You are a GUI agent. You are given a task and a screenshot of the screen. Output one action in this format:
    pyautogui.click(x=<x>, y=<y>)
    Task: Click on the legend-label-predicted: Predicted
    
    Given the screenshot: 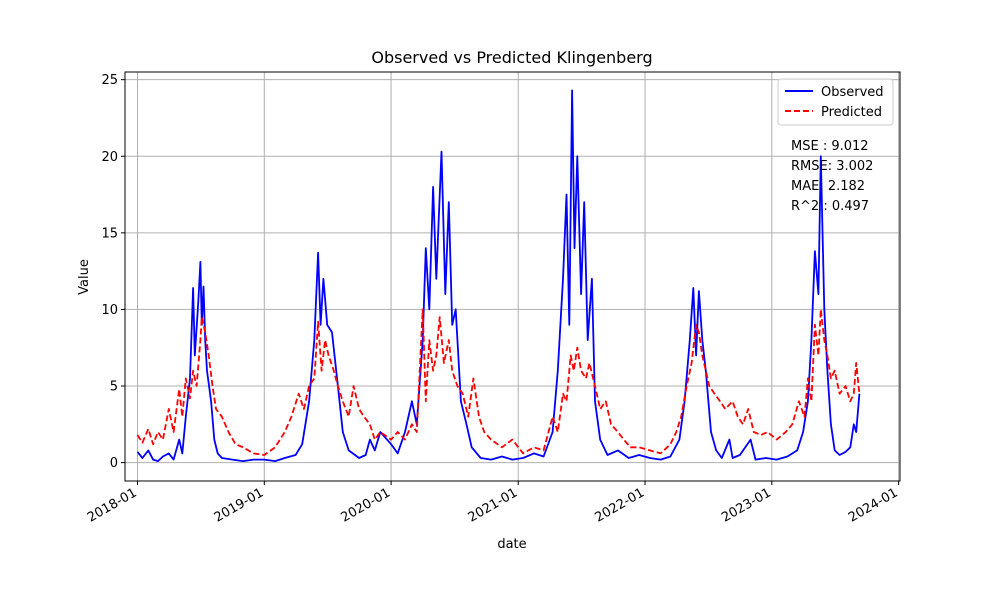 What is the action you would take?
    pyautogui.click(x=851, y=112)
    